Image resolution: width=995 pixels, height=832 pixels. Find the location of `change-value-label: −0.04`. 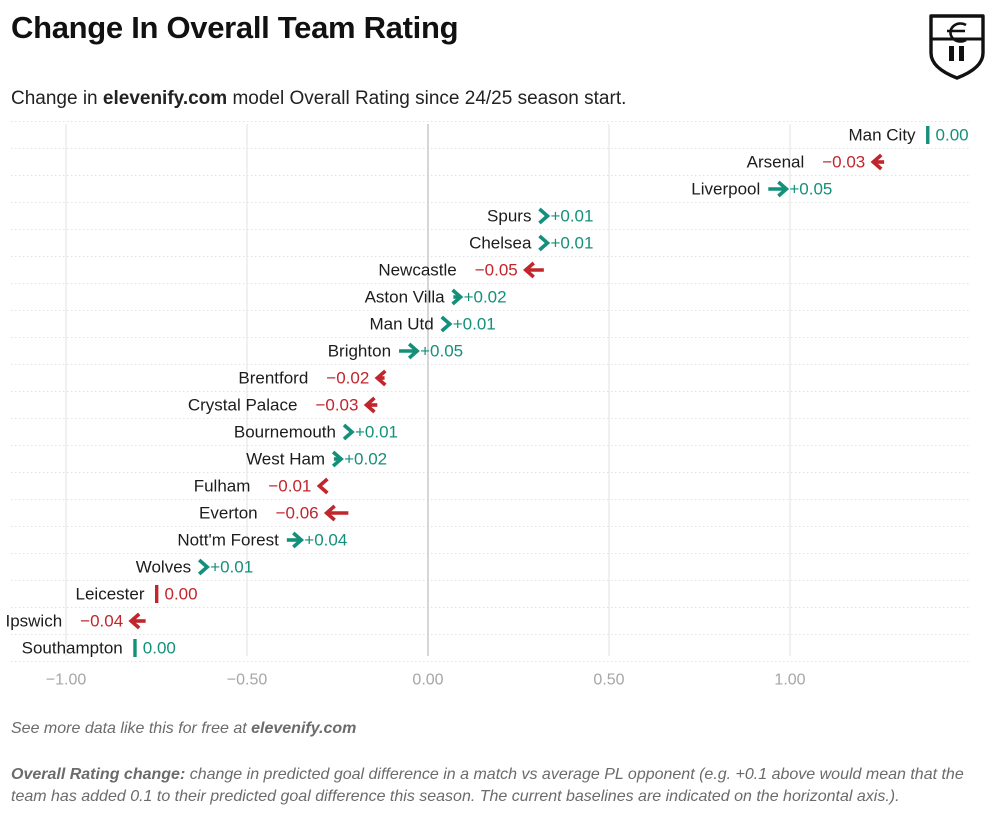

change-value-label: −0.04 is located at coordinates (101, 621).